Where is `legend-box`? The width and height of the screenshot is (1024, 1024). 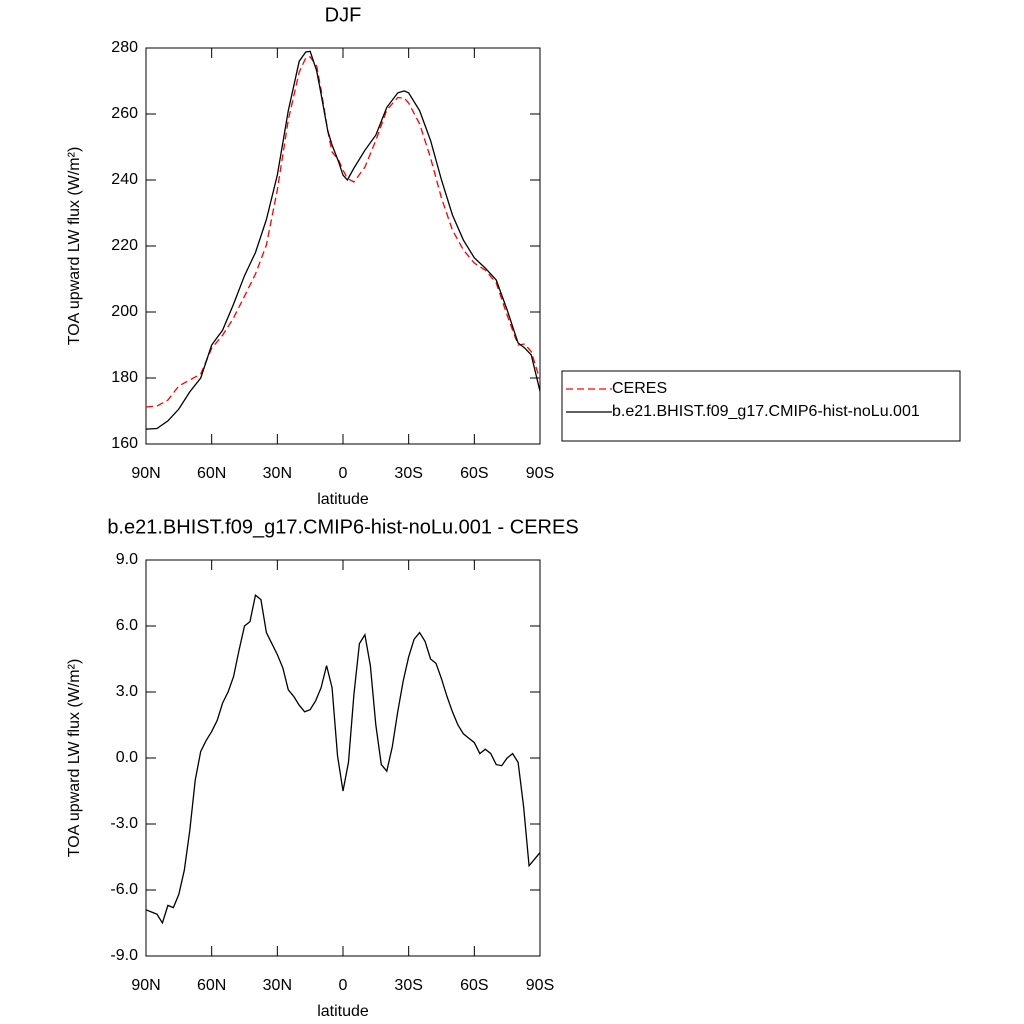
legend-box is located at coordinates (761, 406).